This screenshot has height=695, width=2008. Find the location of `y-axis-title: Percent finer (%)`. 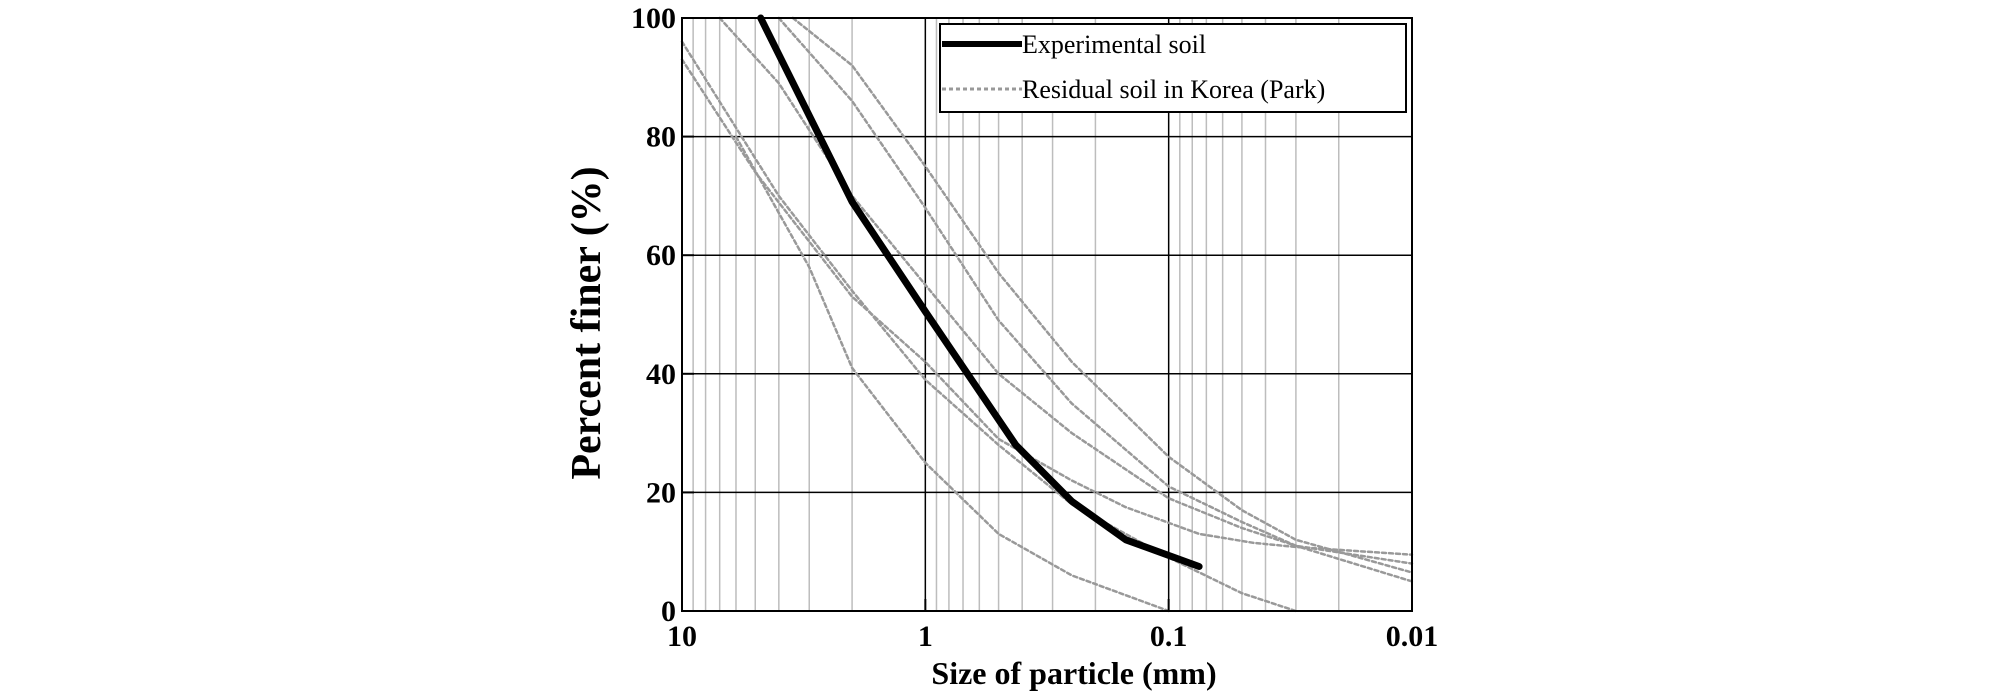

y-axis-title: Percent finer (%) is located at coordinates (587, 322).